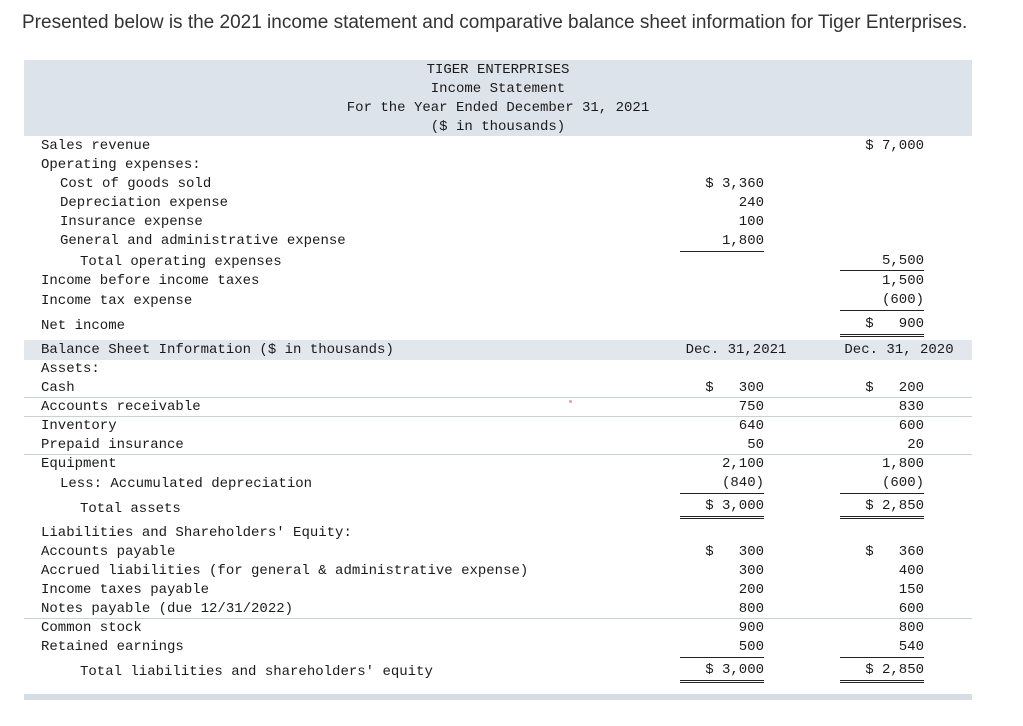 Image resolution: width=1023 pixels, height=726 pixels. Describe the element at coordinates (751, 407) in the screenshot. I see `asset-value-2021: 750` at that location.